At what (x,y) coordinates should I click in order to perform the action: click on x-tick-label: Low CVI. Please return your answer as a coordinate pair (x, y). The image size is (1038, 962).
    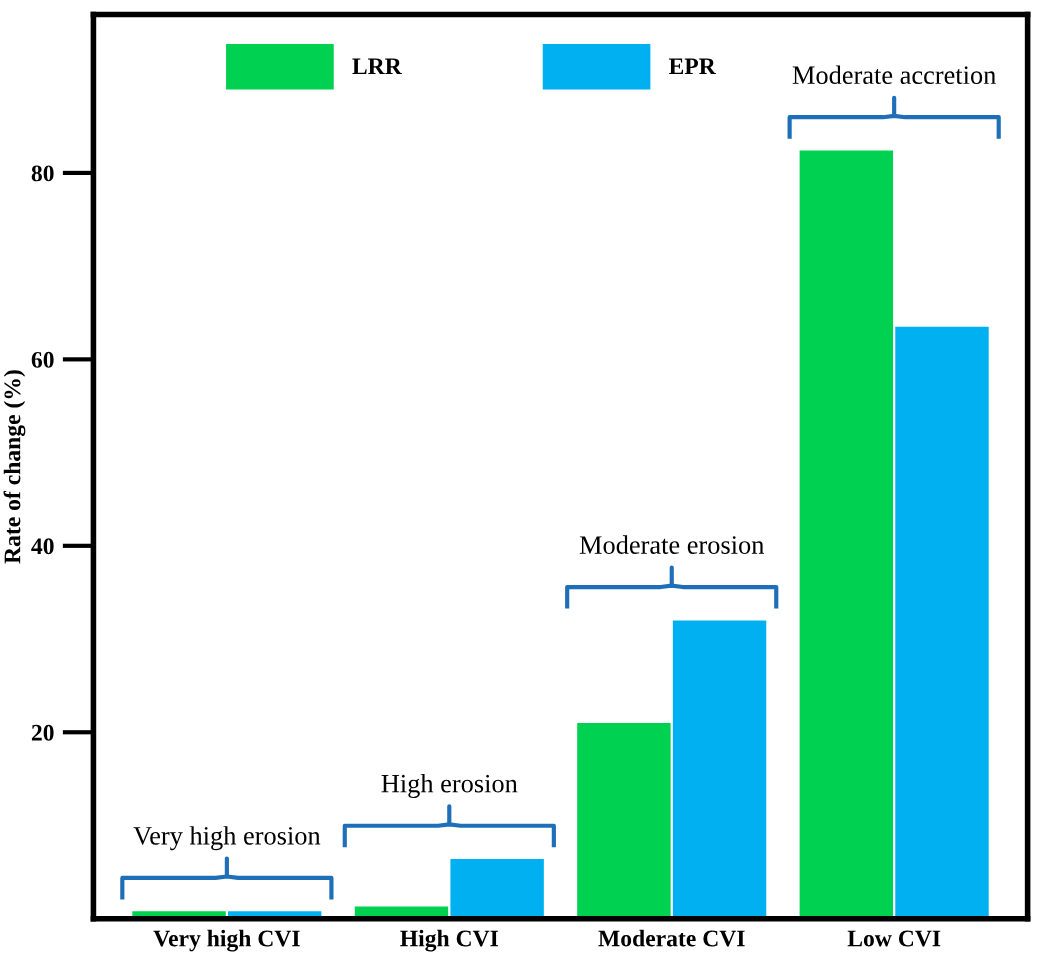
    Looking at the image, I should click on (894, 938).